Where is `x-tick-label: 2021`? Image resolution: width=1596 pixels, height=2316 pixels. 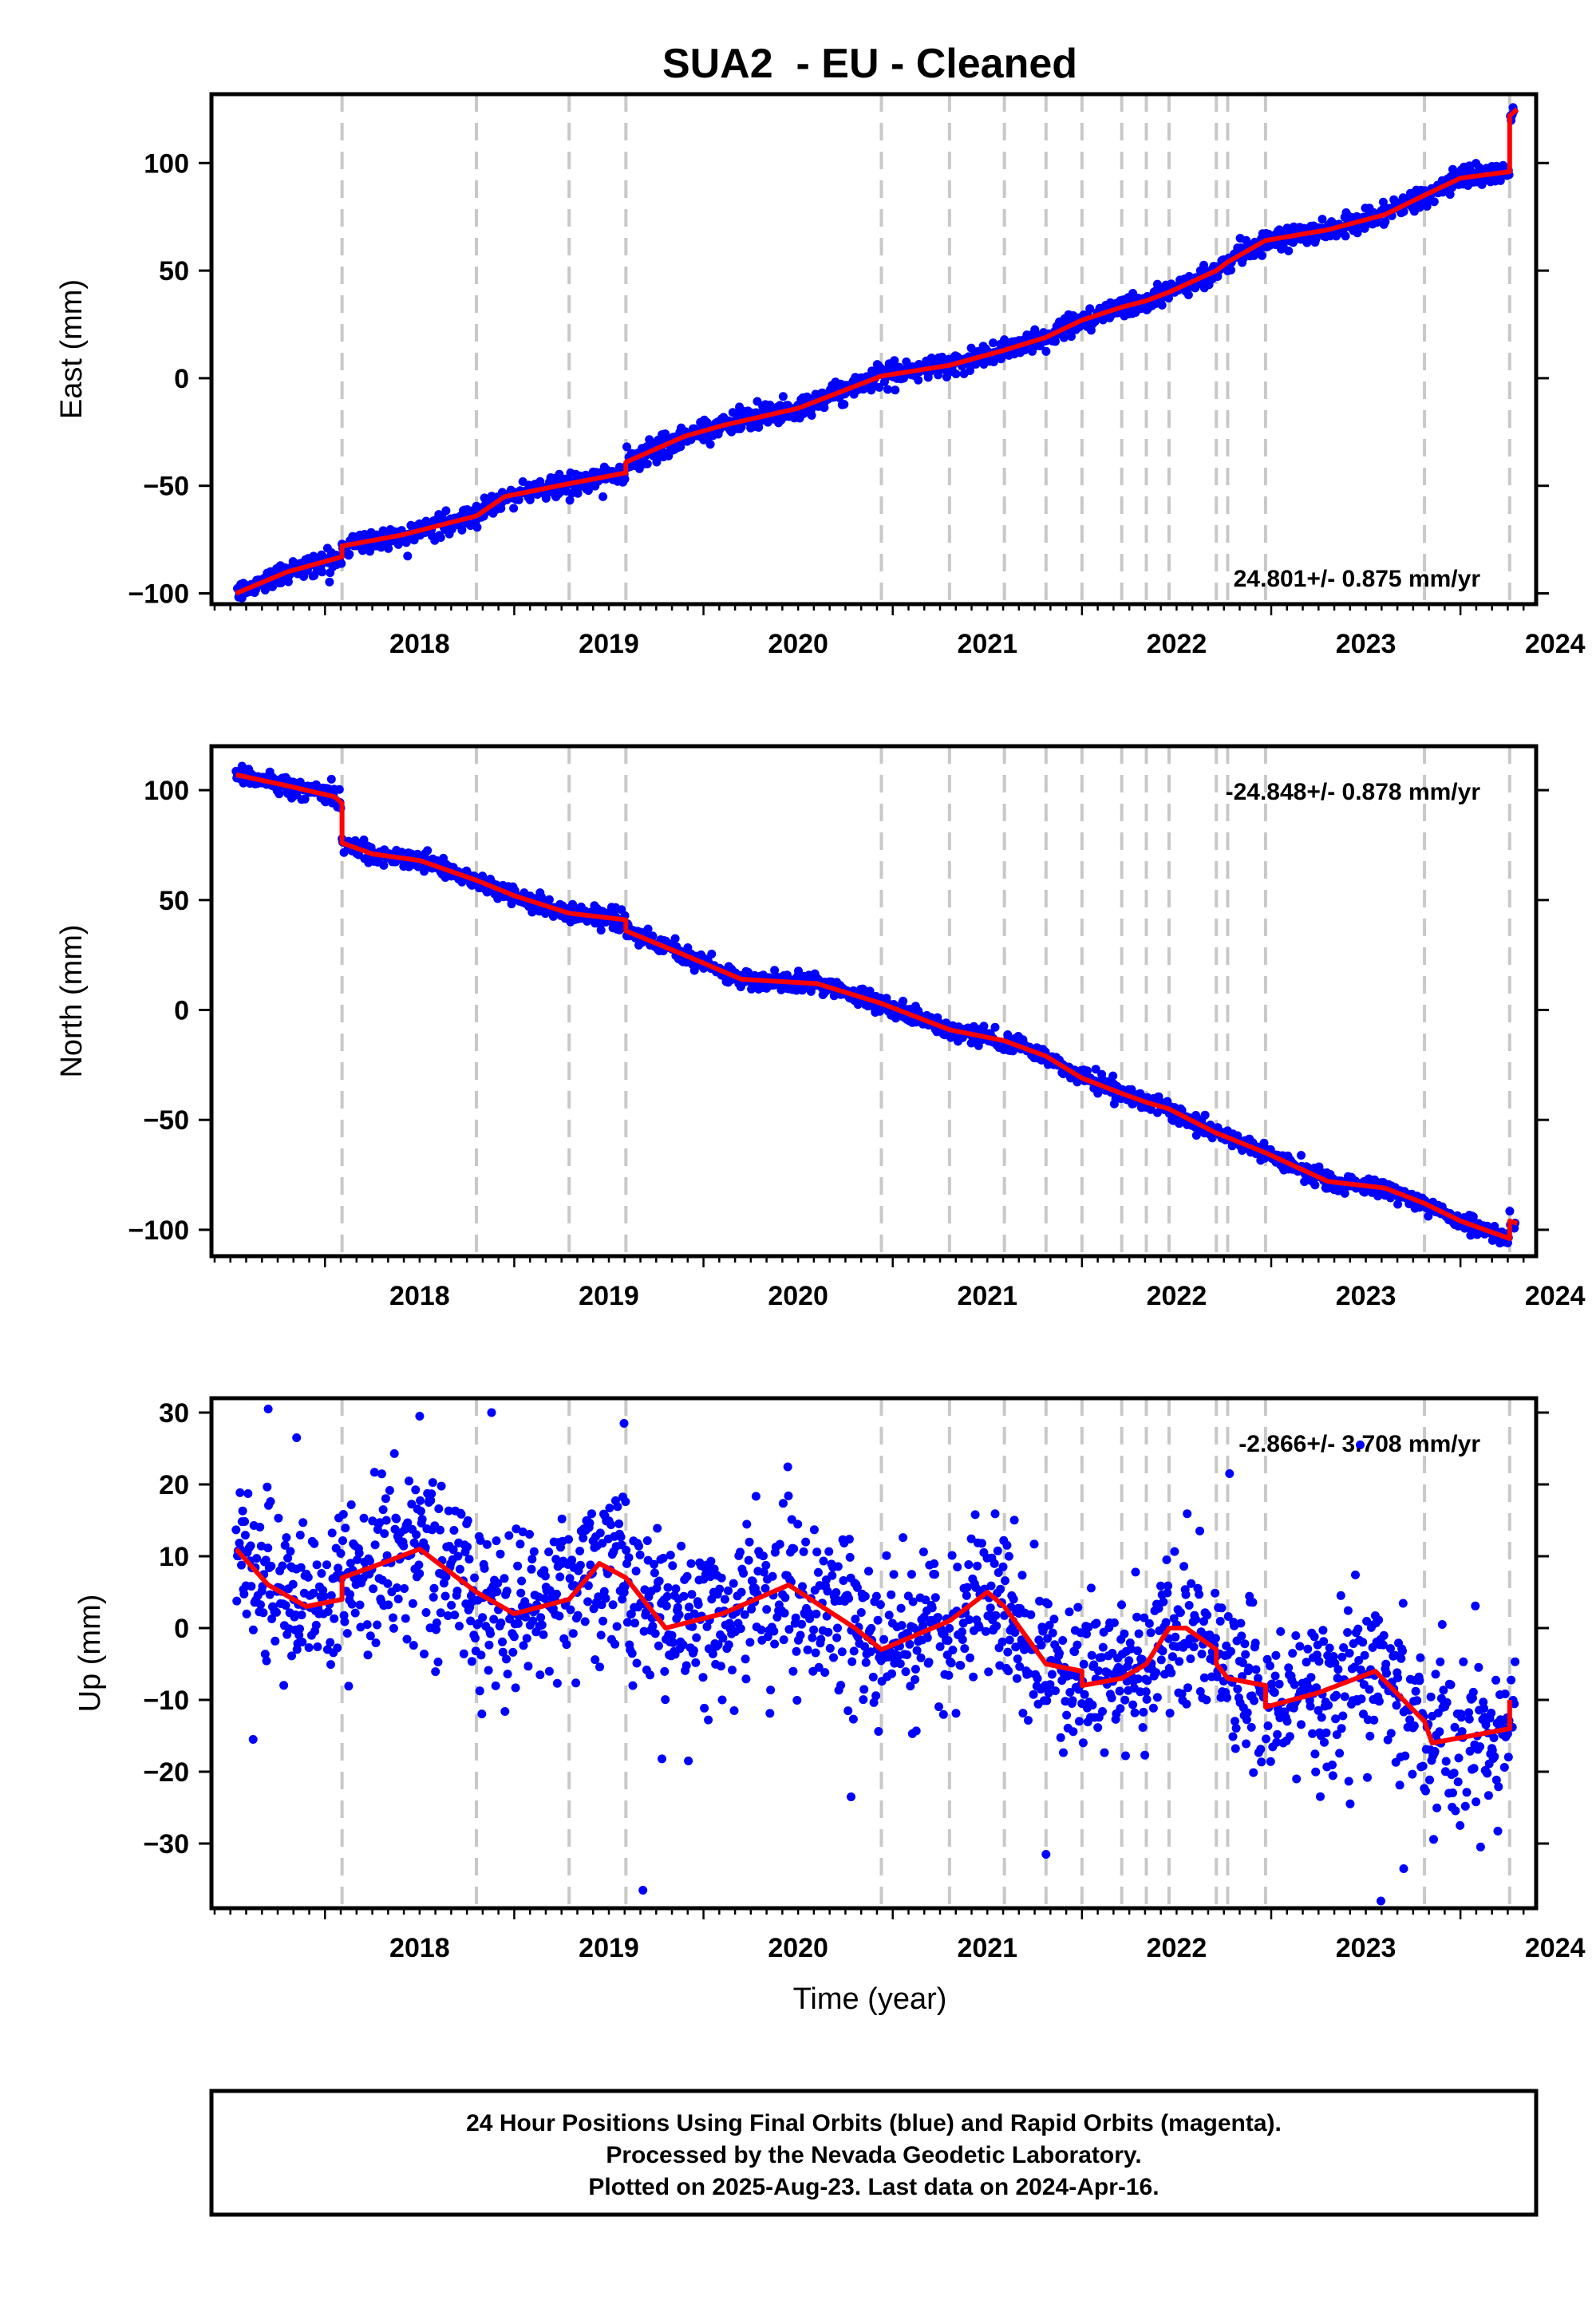 x-tick-label: 2021 is located at coordinates (987, 1296).